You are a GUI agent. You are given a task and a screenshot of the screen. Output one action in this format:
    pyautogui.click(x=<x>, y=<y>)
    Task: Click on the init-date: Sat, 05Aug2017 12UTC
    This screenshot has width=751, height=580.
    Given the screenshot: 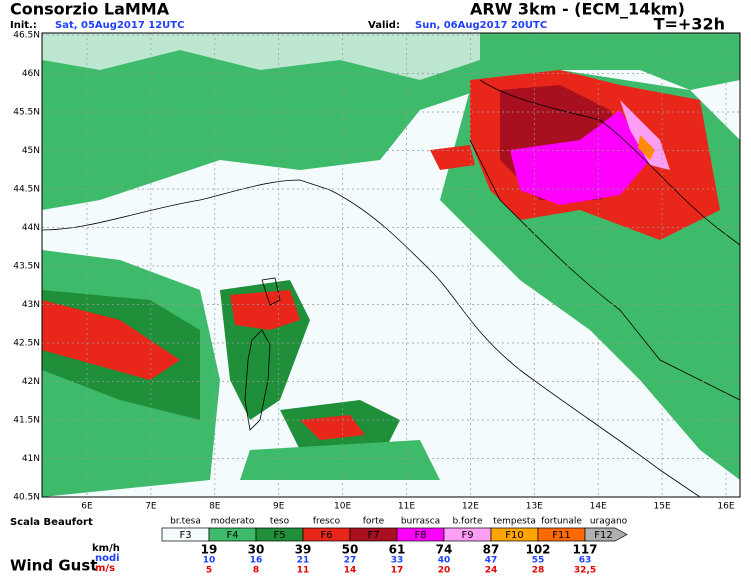 What is the action you would take?
    pyautogui.click(x=119, y=25)
    